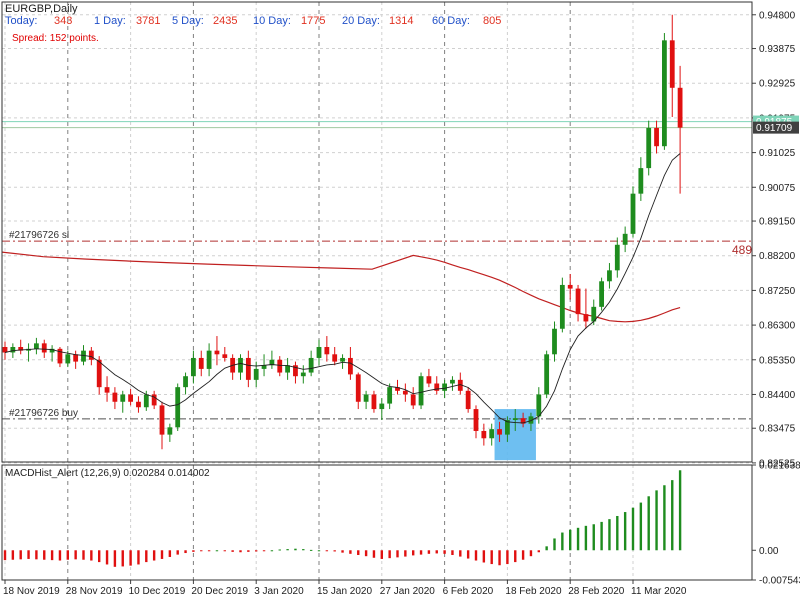 The height and width of the screenshot is (605, 800). What do you see at coordinates (94, 591) in the screenshot?
I see `time-tick-label: 28 Nov 2019` at bounding box center [94, 591].